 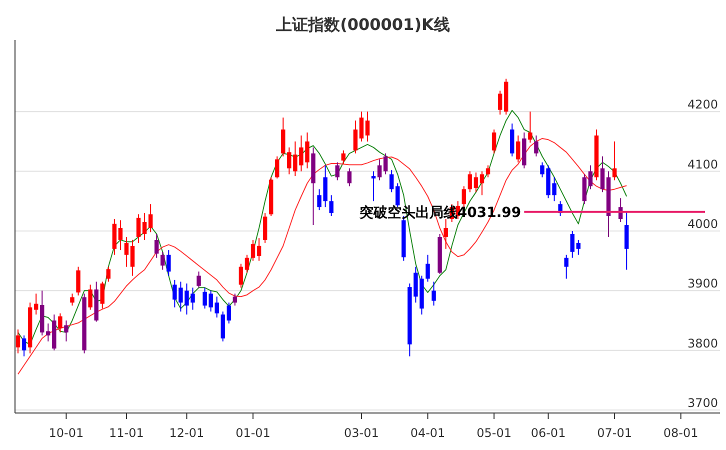 I want to click on x-tick-label: 04-01, so click(x=428, y=433).